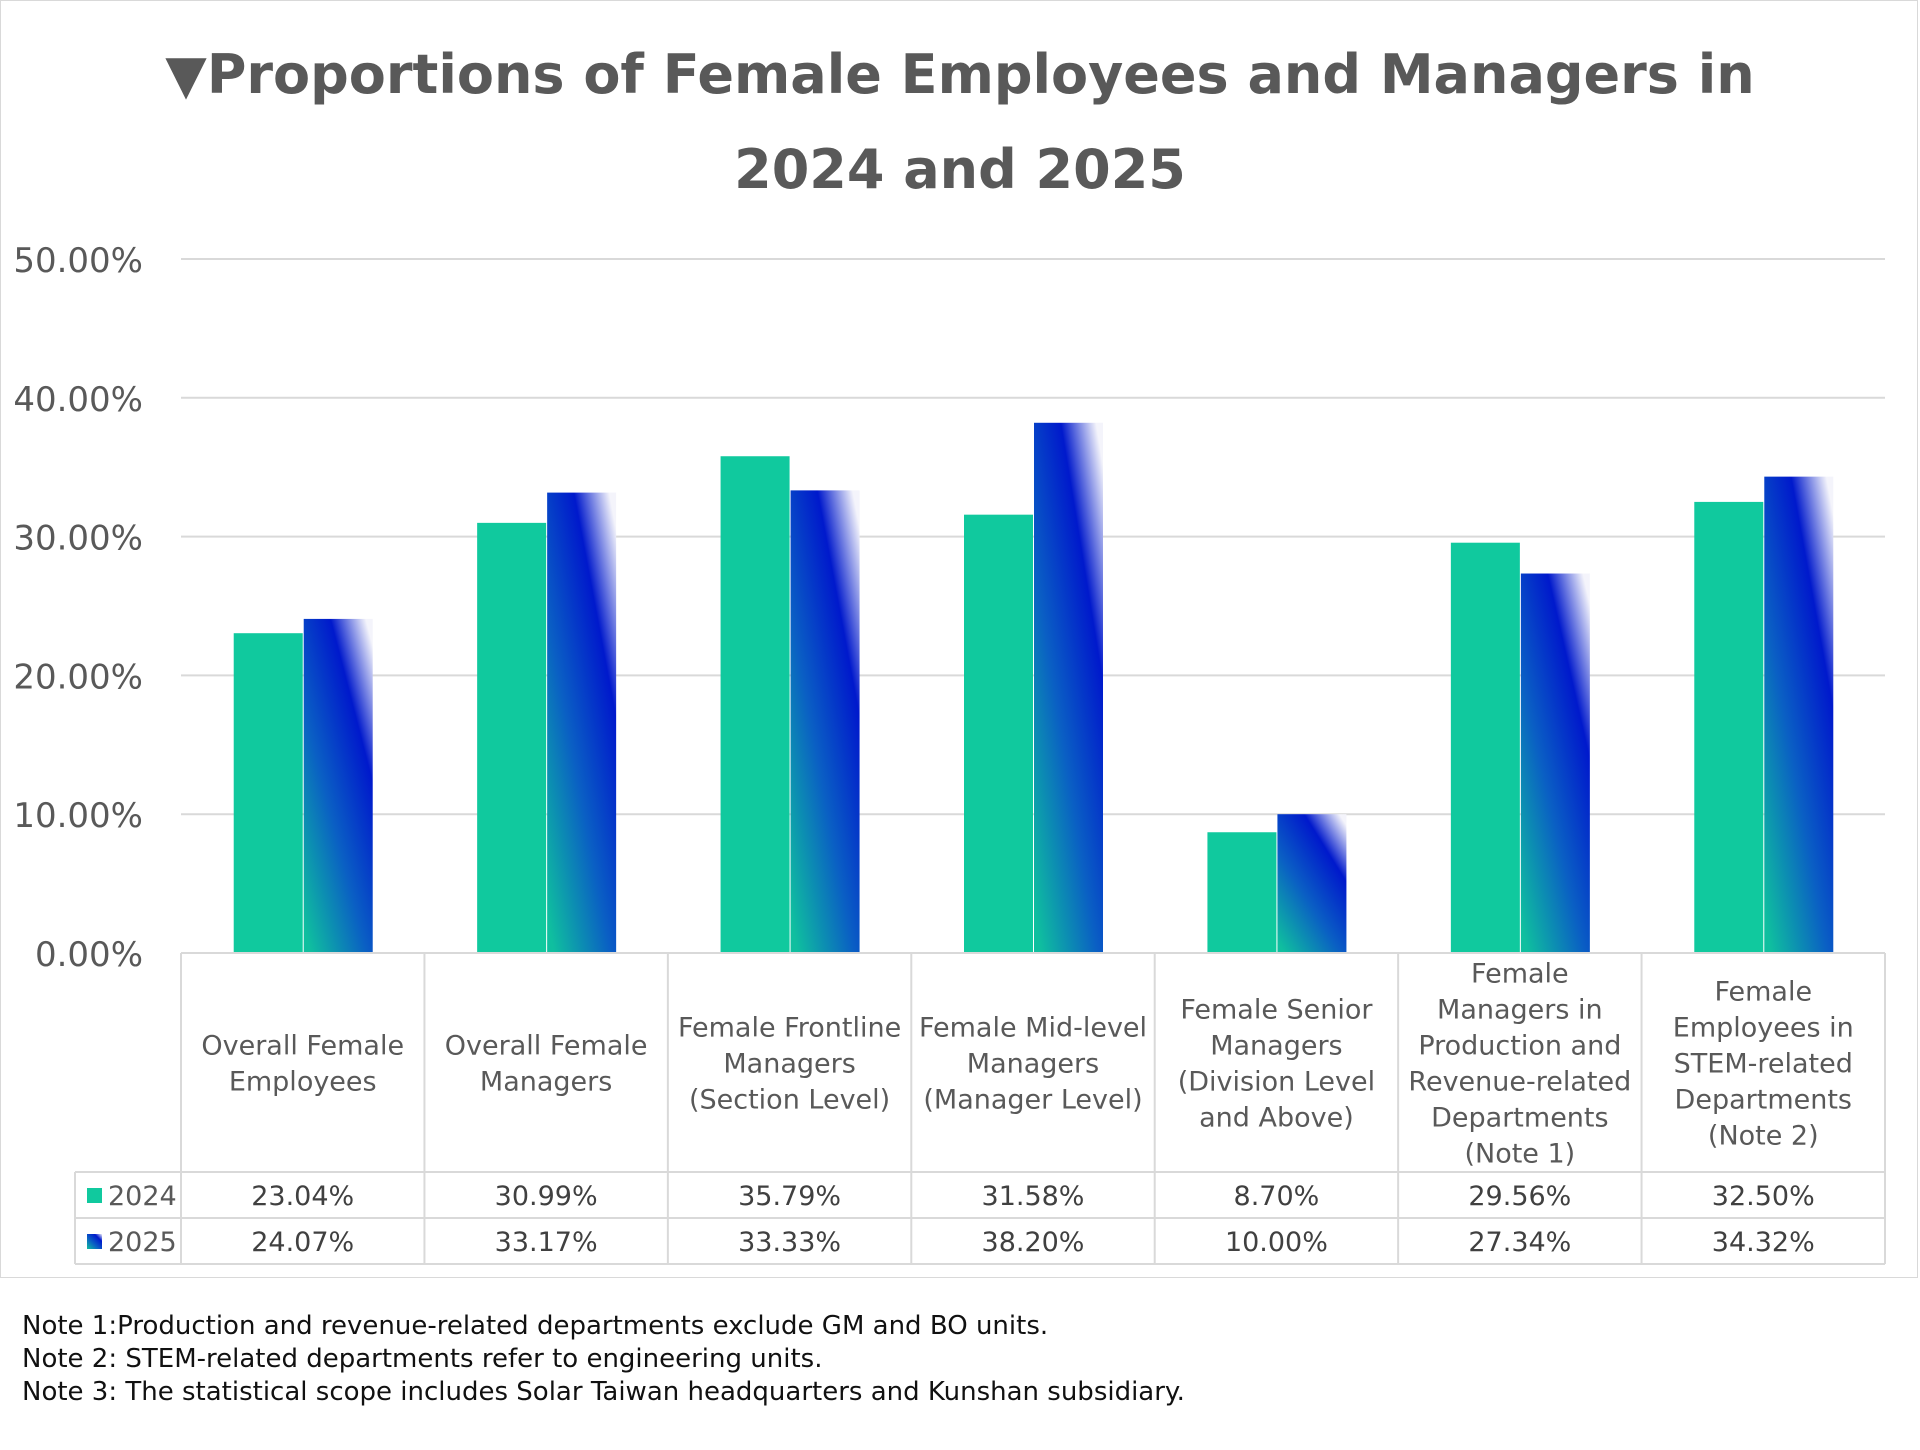 The width and height of the screenshot is (1920, 1450). What do you see at coordinates (1519, 1196) in the screenshot?
I see `data-label-2024: 29.56%` at bounding box center [1519, 1196].